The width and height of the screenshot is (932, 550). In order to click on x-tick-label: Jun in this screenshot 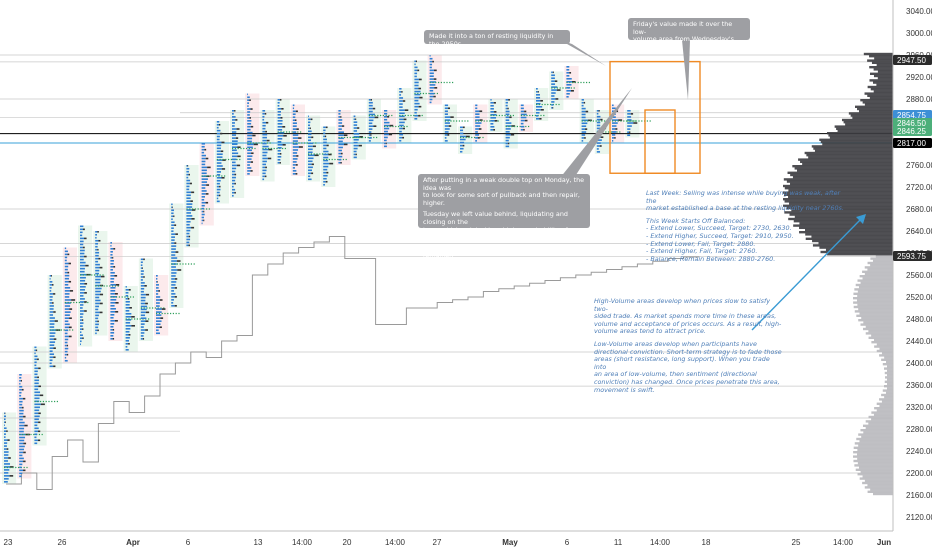, I will do `click(884, 542)`.